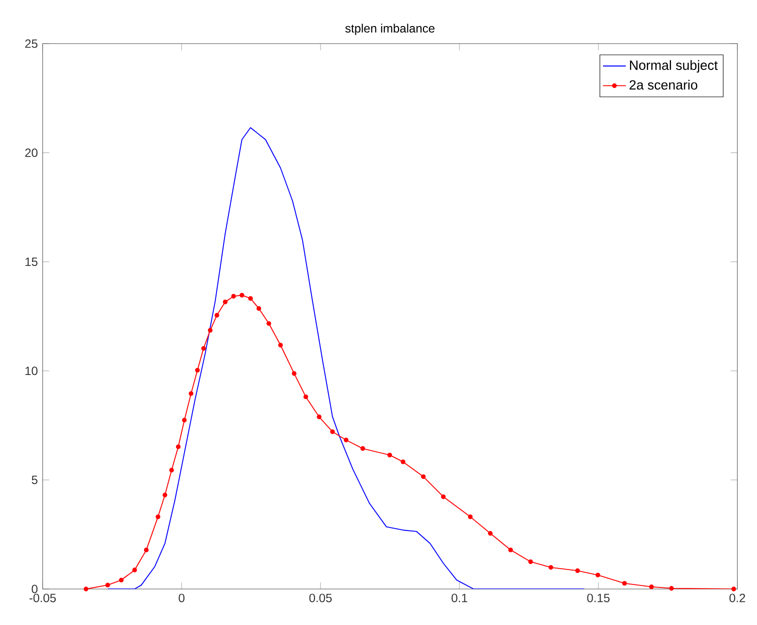 Image resolution: width=757 pixels, height=625 pixels. What do you see at coordinates (389, 29) in the screenshot?
I see `chart-title: stplen imbalance` at bounding box center [389, 29].